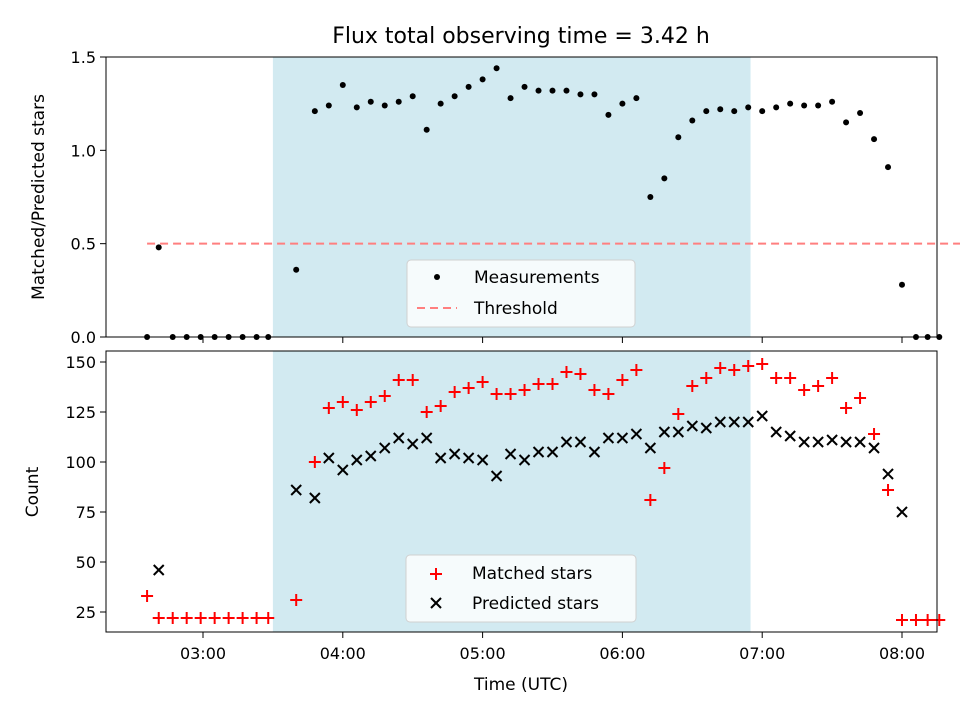 The width and height of the screenshot is (960, 720). What do you see at coordinates (39, 197) in the screenshot?
I see `top-y-axis-label: Matched/Predicted stars` at bounding box center [39, 197].